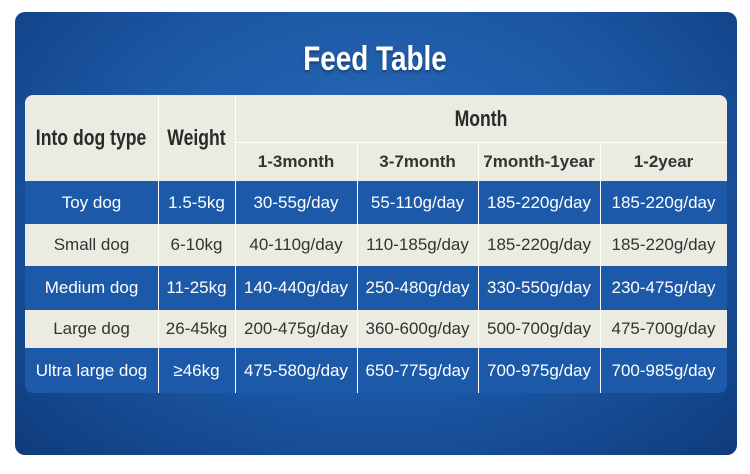 Image resolution: width=750 pixels, height=474 pixels. I want to click on subcolumn-header: 1-3month, so click(296, 161).